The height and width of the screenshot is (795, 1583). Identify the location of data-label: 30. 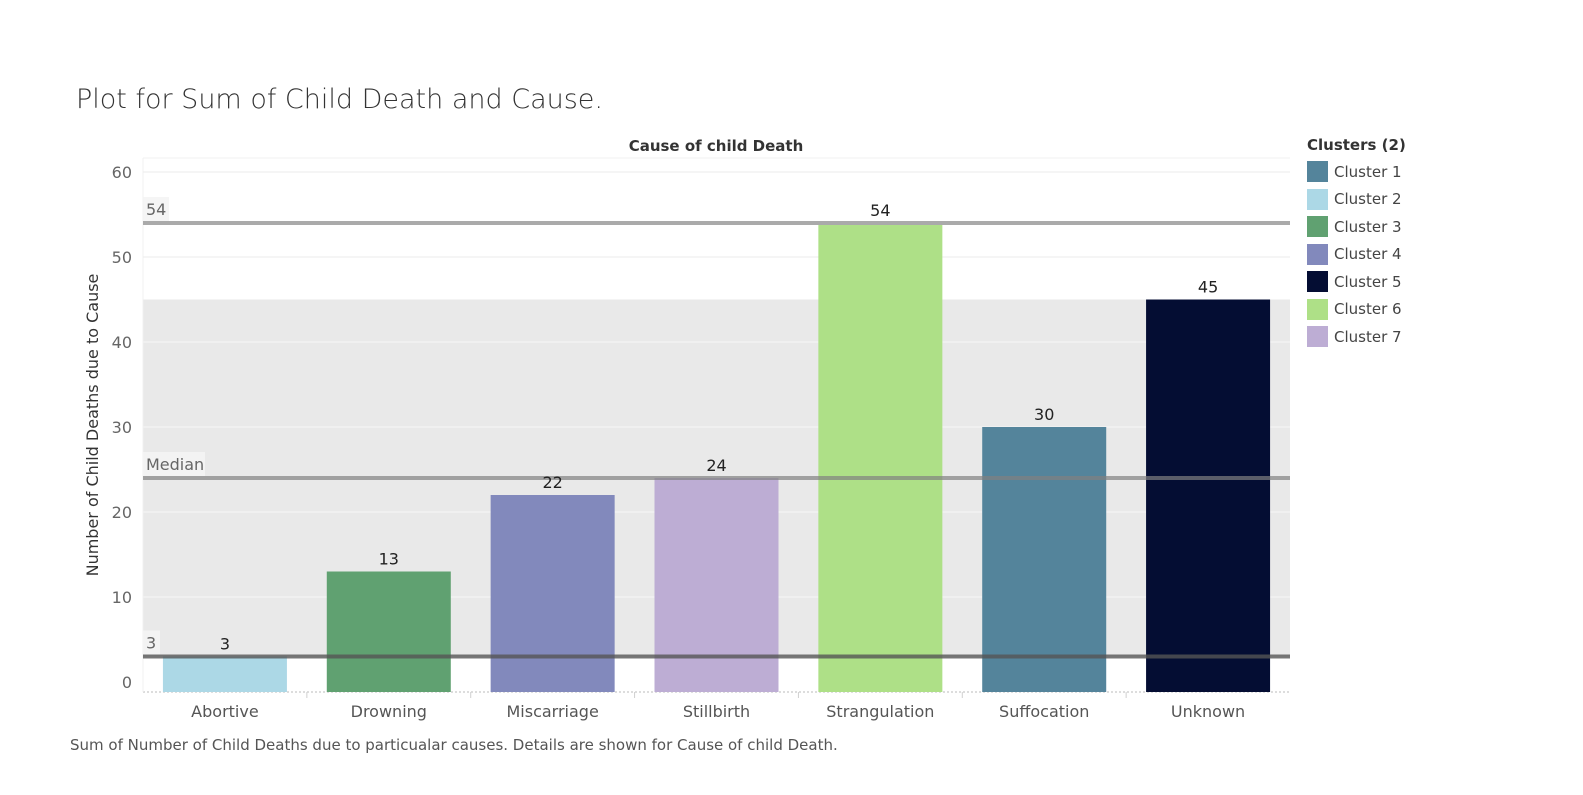
(1044, 414).